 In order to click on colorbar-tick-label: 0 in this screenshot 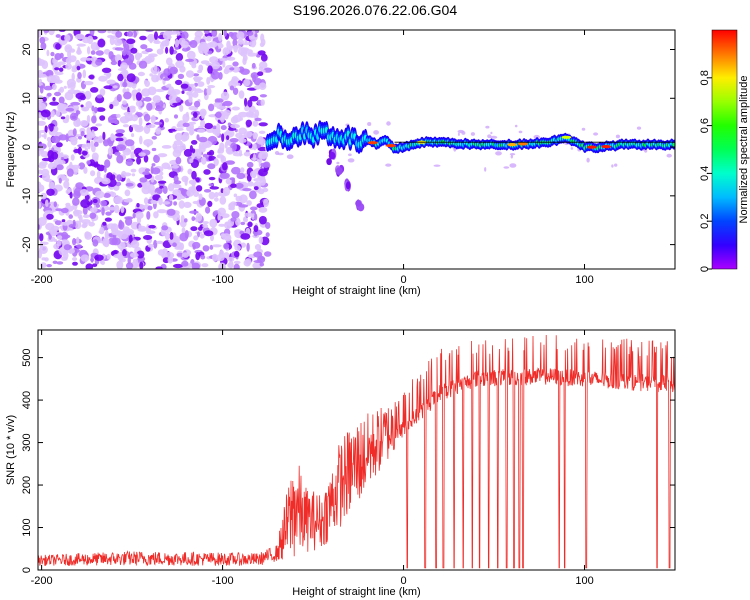, I will do `click(705, 269)`.